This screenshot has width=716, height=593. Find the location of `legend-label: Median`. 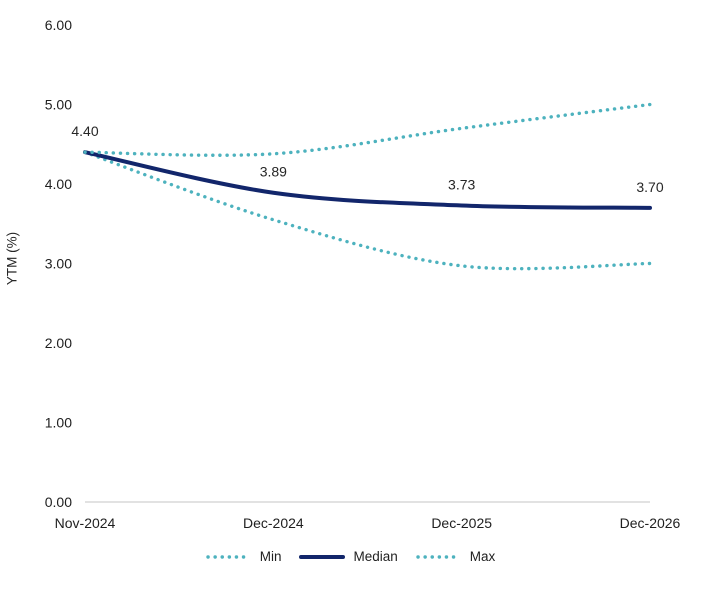

legend-label: Median is located at coordinates (375, 556).